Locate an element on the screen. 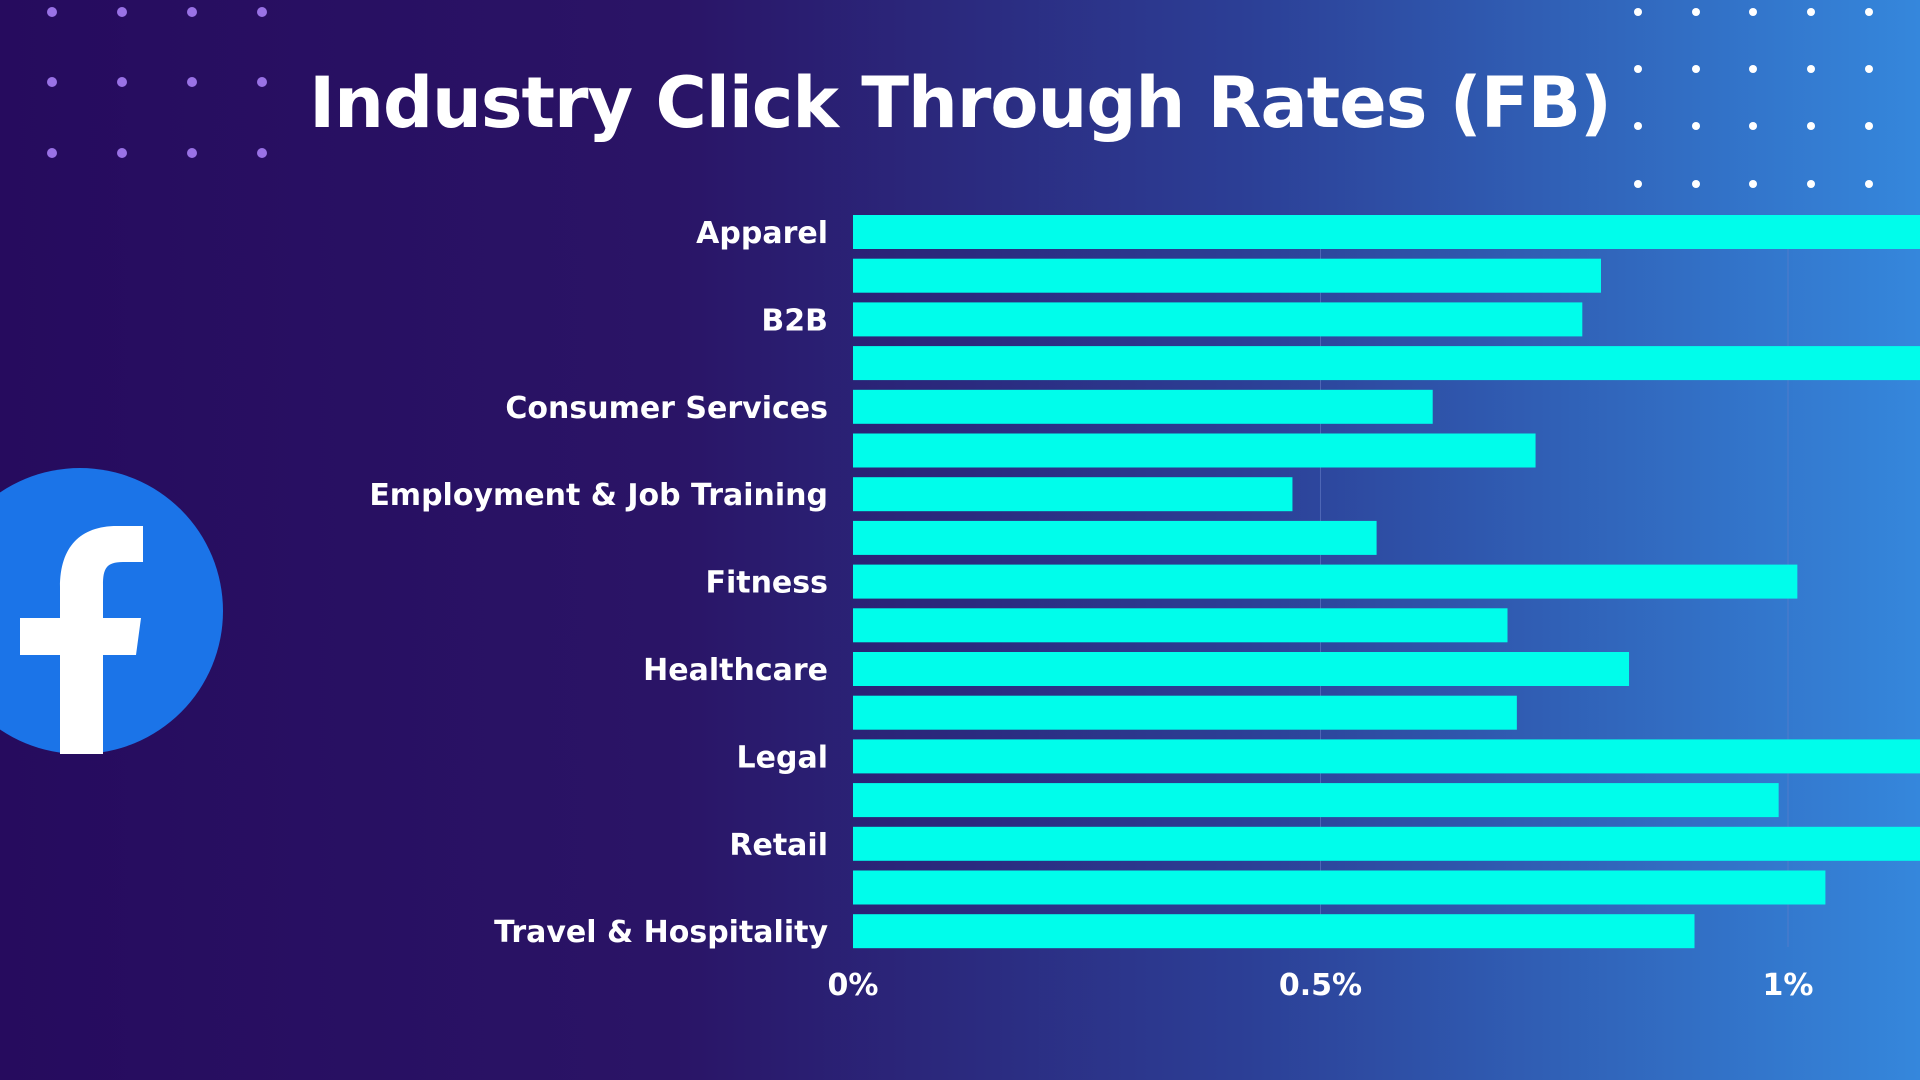 Image resolution: width=1920 pixels, height=1080 pixels. category-label-0: Apparel is located at coordinates (762, 233).